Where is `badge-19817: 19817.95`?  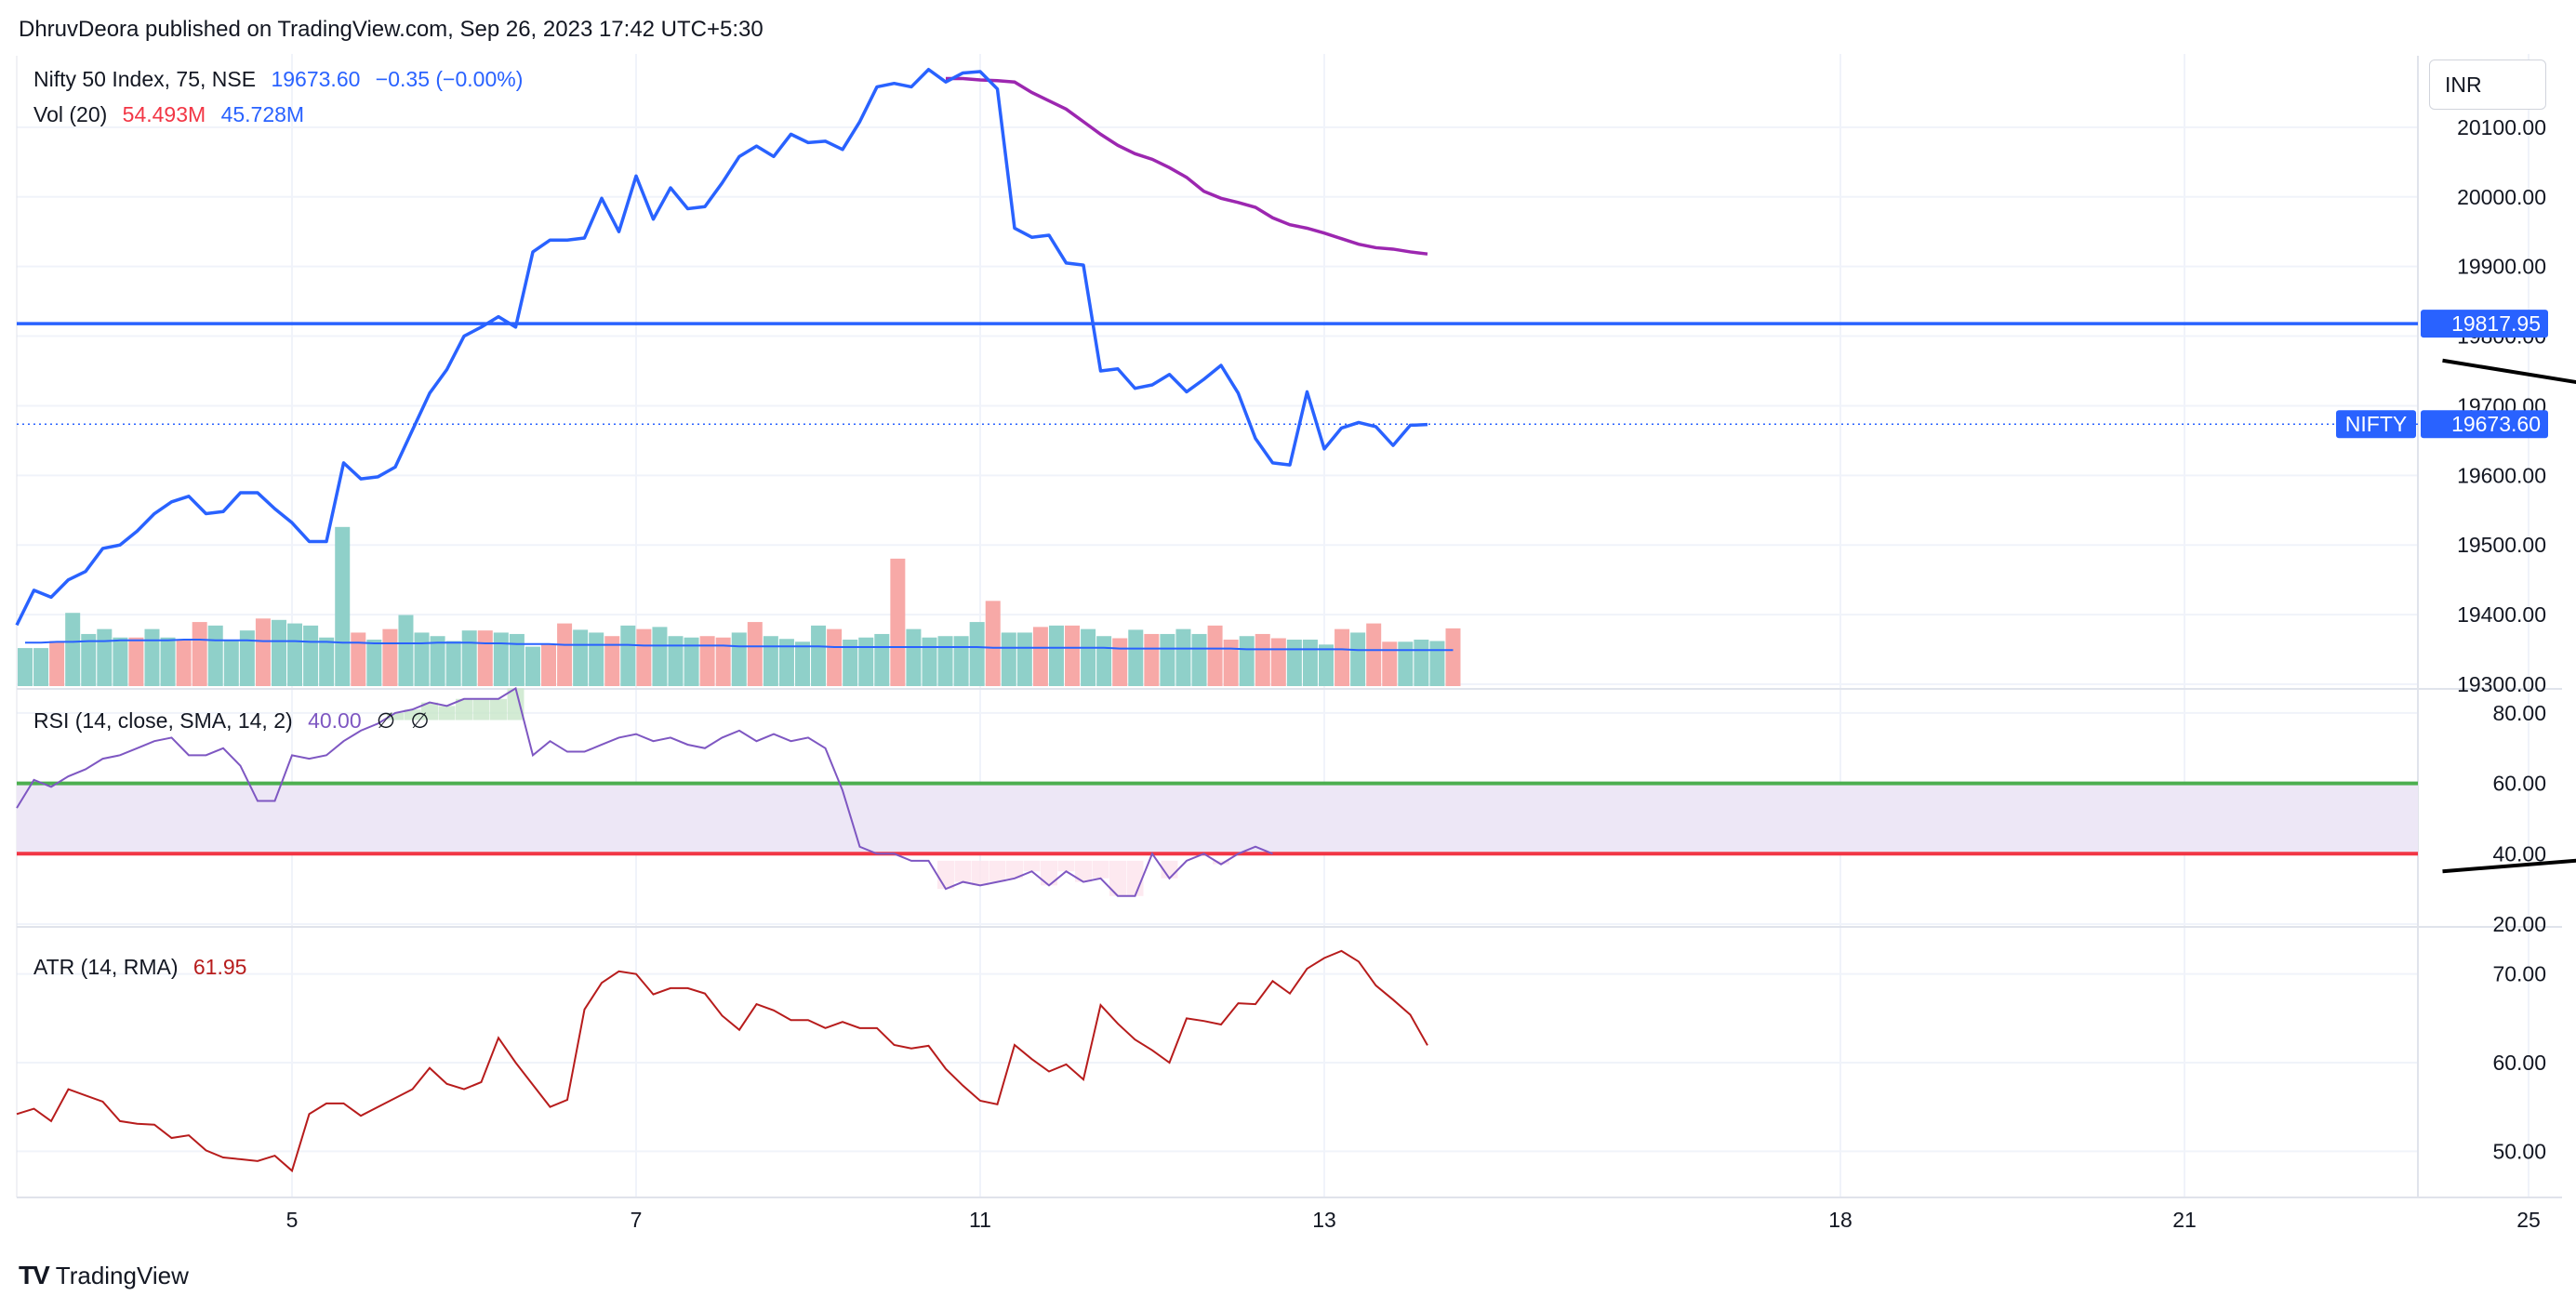
badge-19817: 19817.95 is located at coordinates (2496, 323).